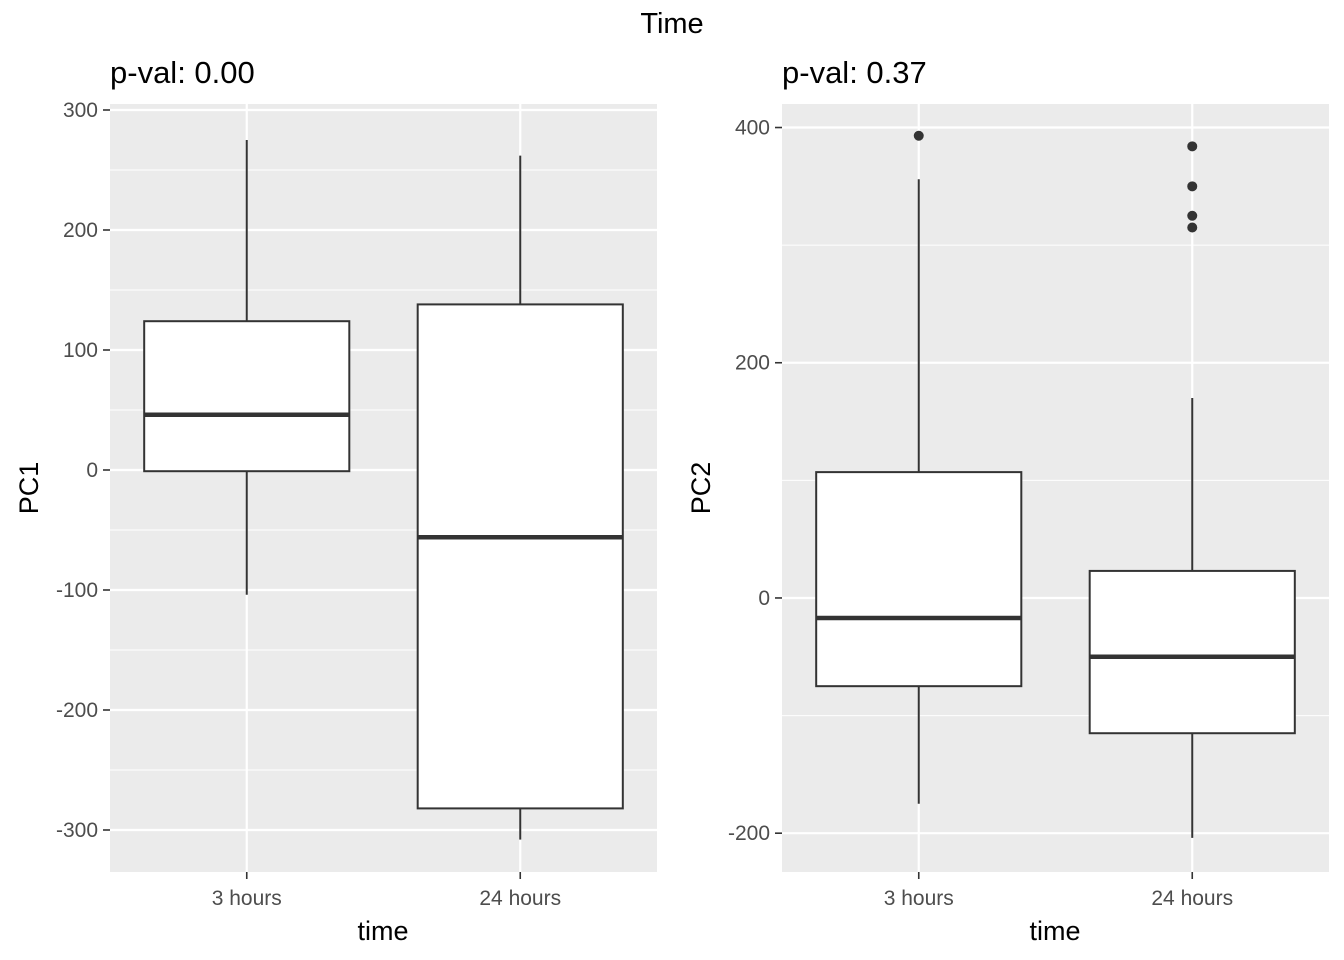 The height and width of the screenshot is (960, 1344). I want to click on y-axis-label: PC1, so click(29, 488).